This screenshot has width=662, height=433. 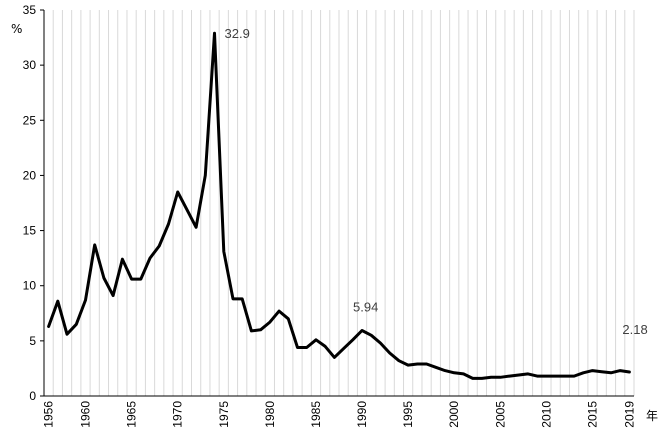 I want to click on x-axis-unit-label: 年, so click(x=652, y=416).